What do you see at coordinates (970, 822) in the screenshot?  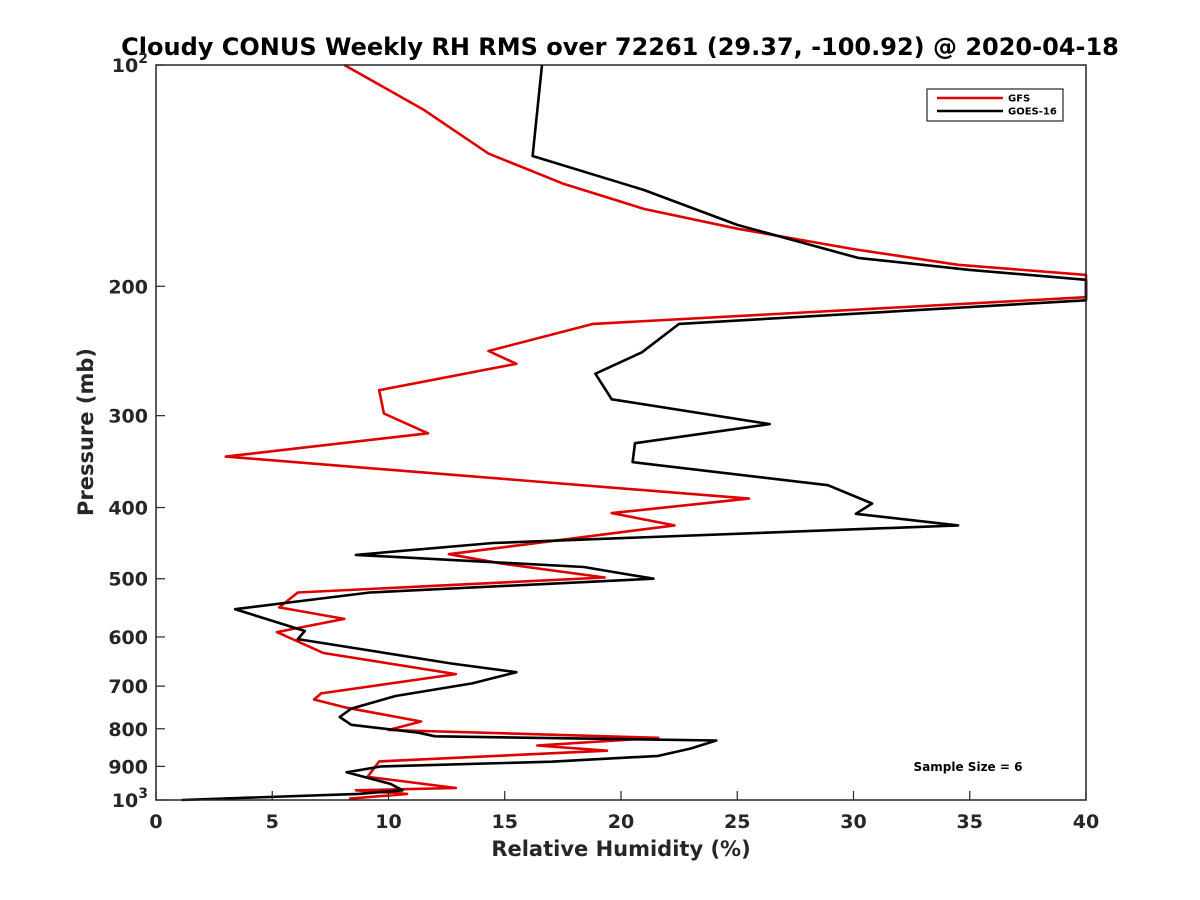 I see `x-tick-label: 35` at bounding box center [970, 822].